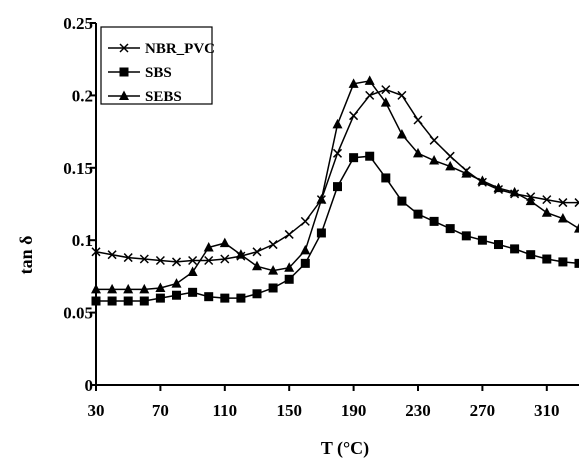 The width and height of the screenshot is (579, 464). What do you see at coordinates (78, 313) in the screenshot?
I see `y-tick-label: 0.05` at bounding box center [78, 313].